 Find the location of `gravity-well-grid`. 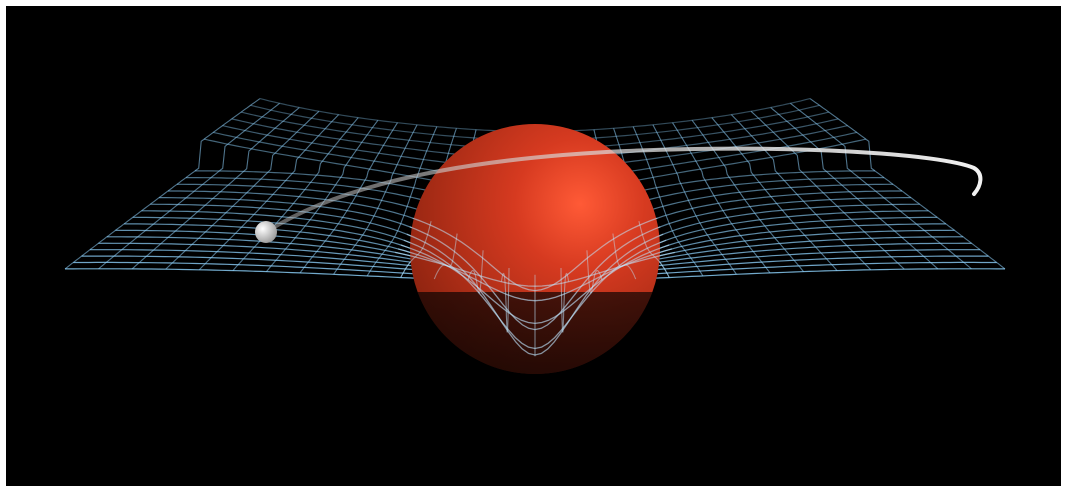

gravity-well-grid is located at coordinates (535, 287).